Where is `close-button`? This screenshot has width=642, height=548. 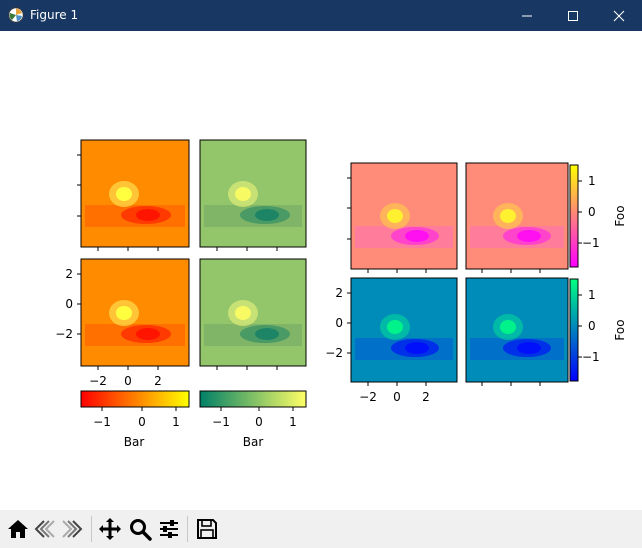 close-button is located at coordinates (619, 15).